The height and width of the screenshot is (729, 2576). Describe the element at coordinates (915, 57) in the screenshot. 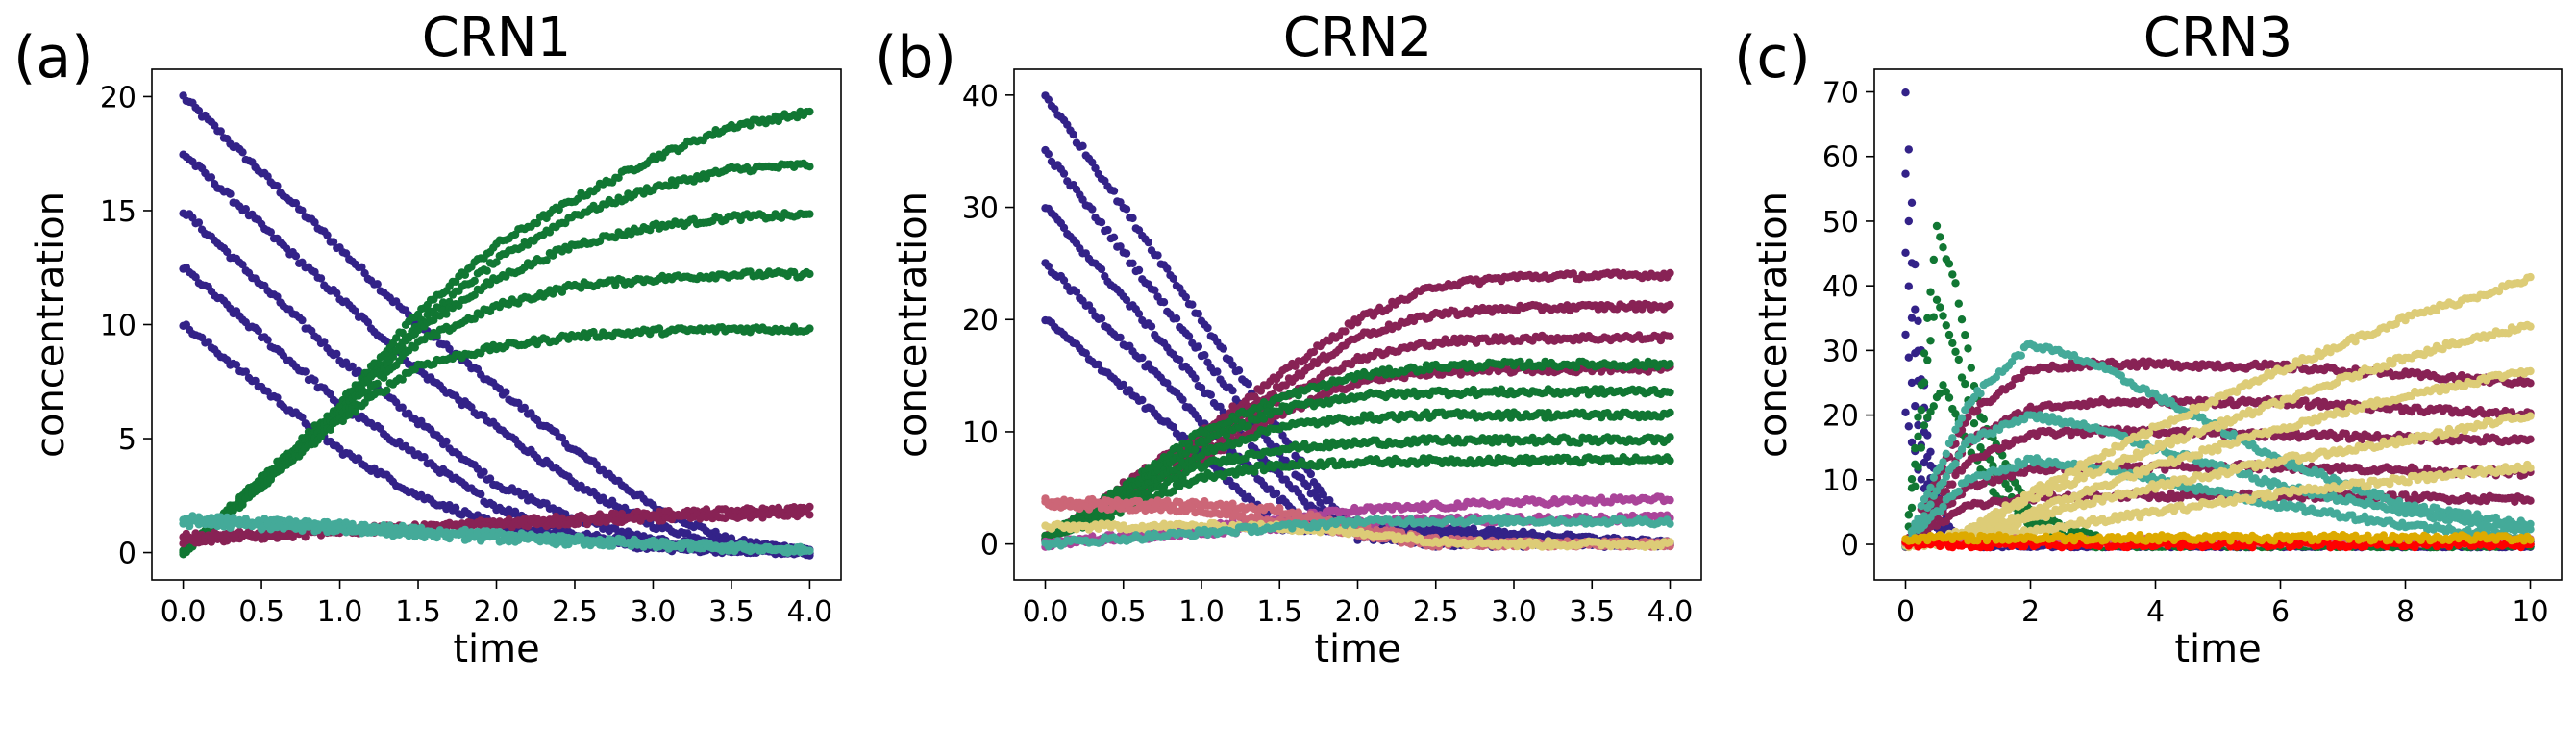

I see `panel-letter: (b)` at that location.